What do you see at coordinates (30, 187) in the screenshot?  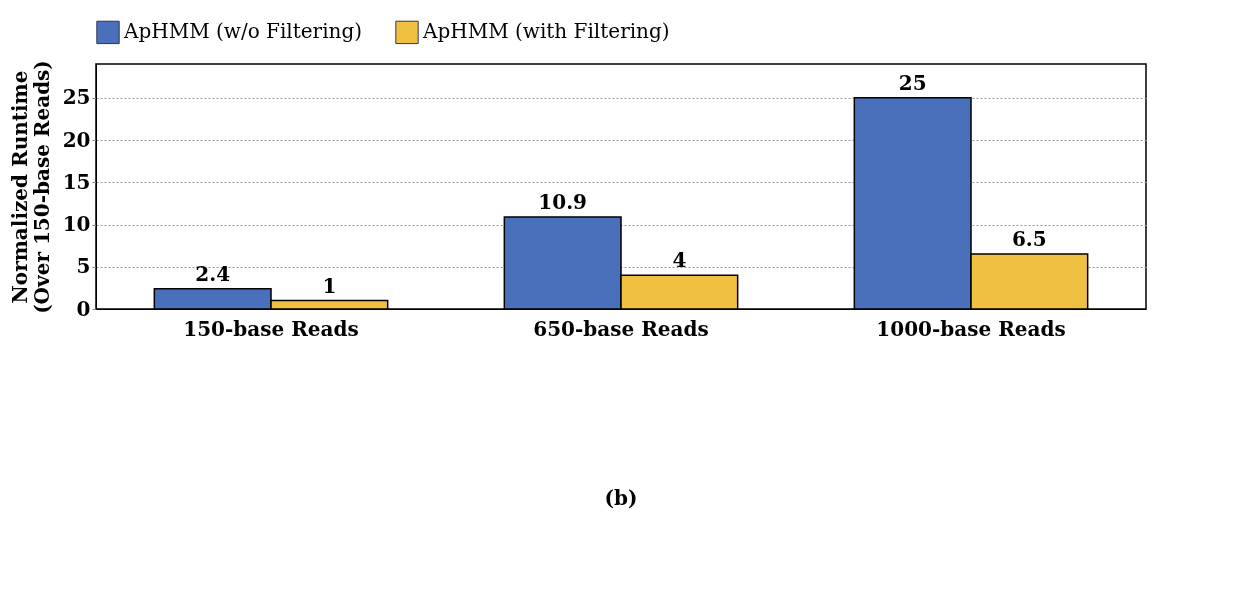 I see `y-axis-title: Normalized Runtime (Over 150-base Reads)` at bounding box center [30, 187].